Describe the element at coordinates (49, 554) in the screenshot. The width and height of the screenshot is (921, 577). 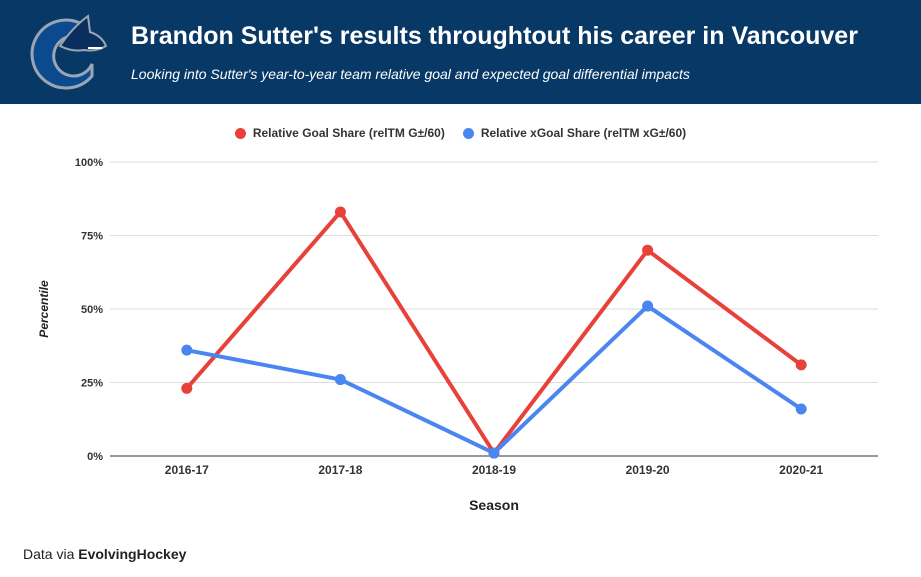
I see `source-prefix: Data via` at that location.